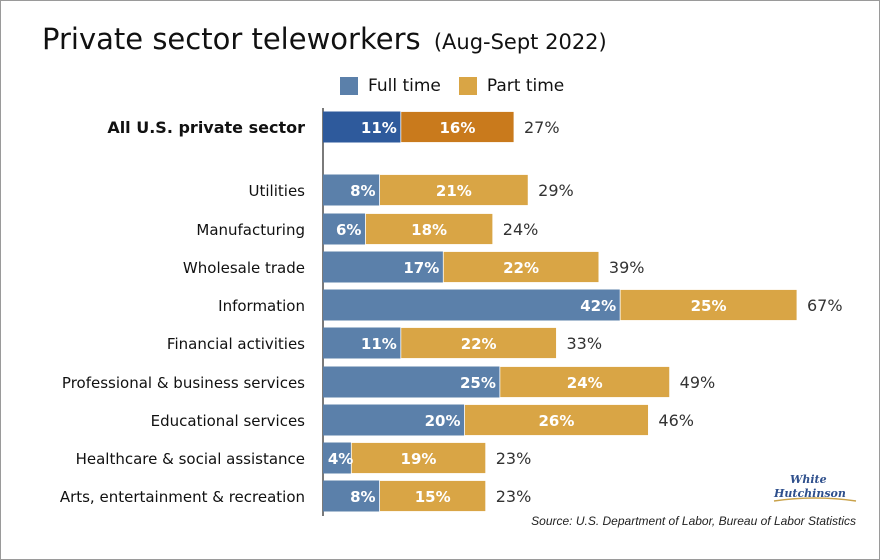 This screenshot has height=560, width=880. I want to click on data-label-total: 27%, so click(542, 127).